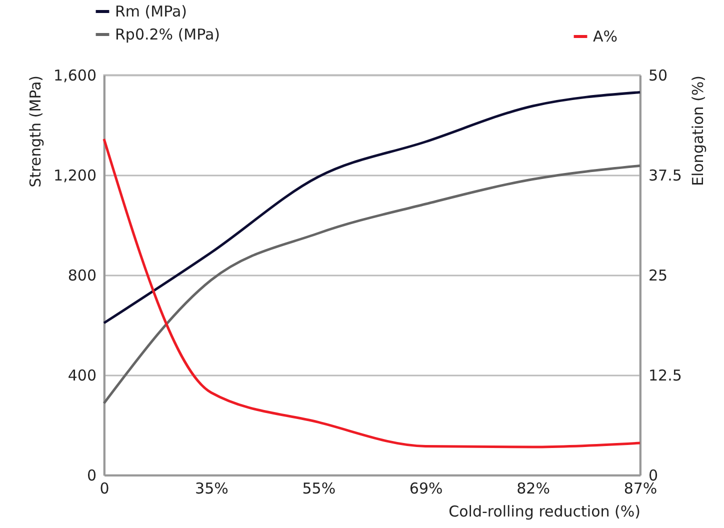 The height and width of the screenshot is (528, 724). Describe the element at coordinates (105, 489) in the screenshot. I see `x-tick-label: 0` at that location.